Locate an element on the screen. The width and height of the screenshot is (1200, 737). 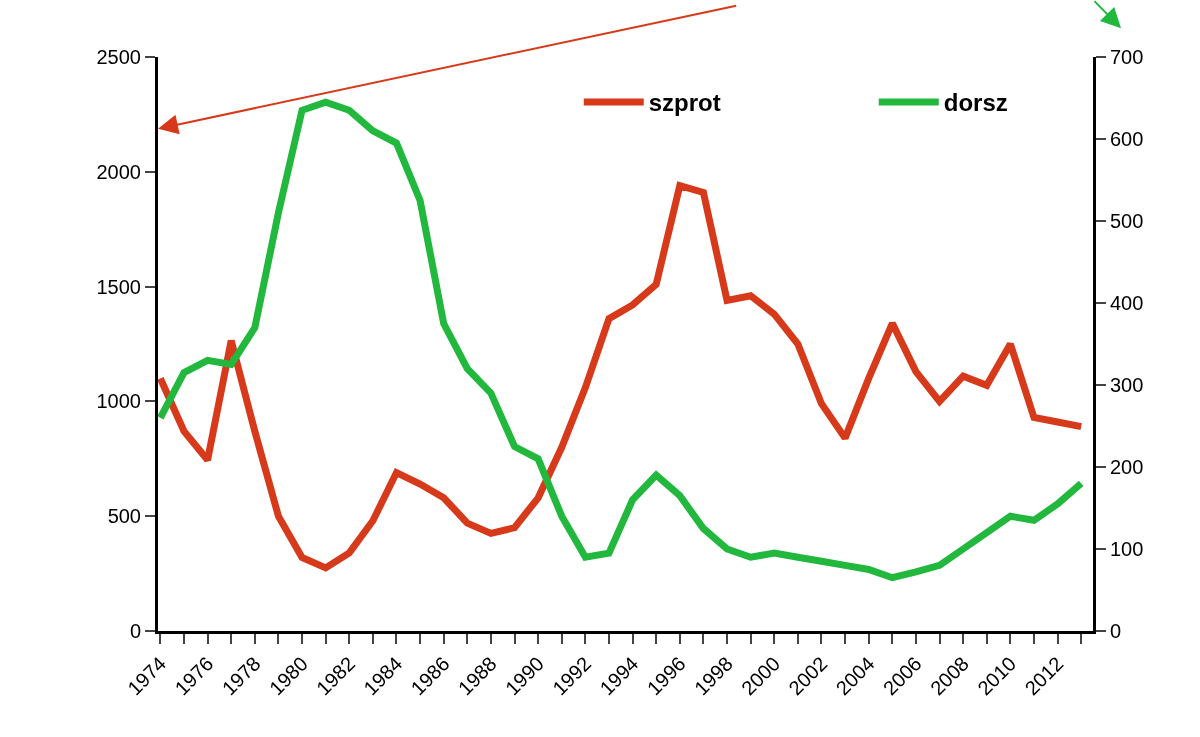
y-tick-label: 1000 is located at coordinates (118, 401).